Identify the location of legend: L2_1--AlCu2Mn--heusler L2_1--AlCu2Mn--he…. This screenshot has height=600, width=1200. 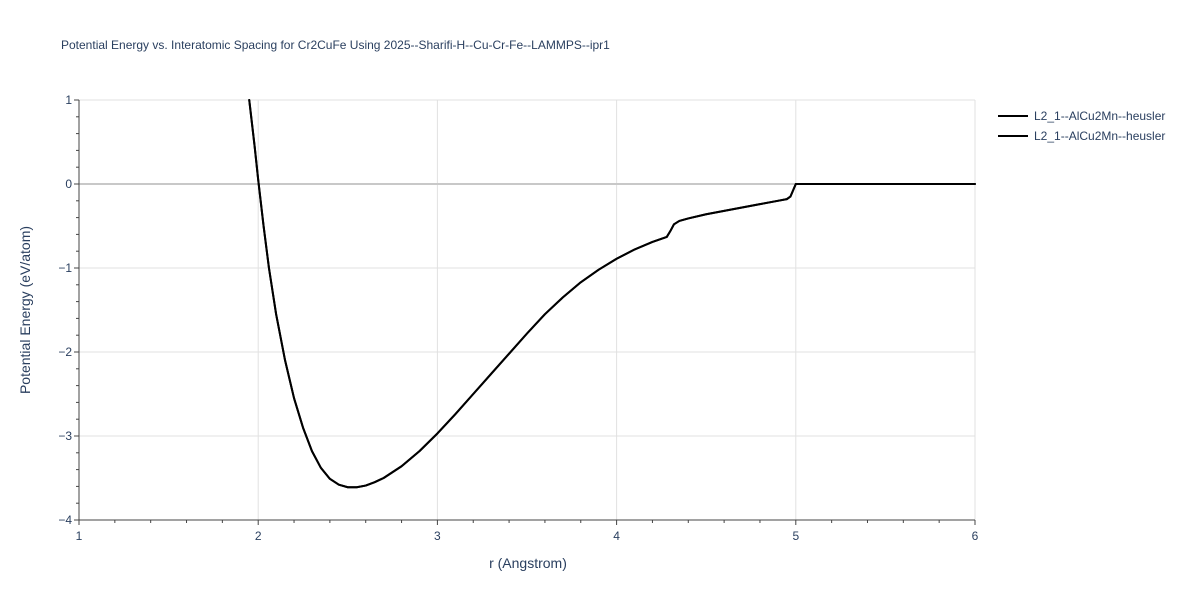
(1081, 126).